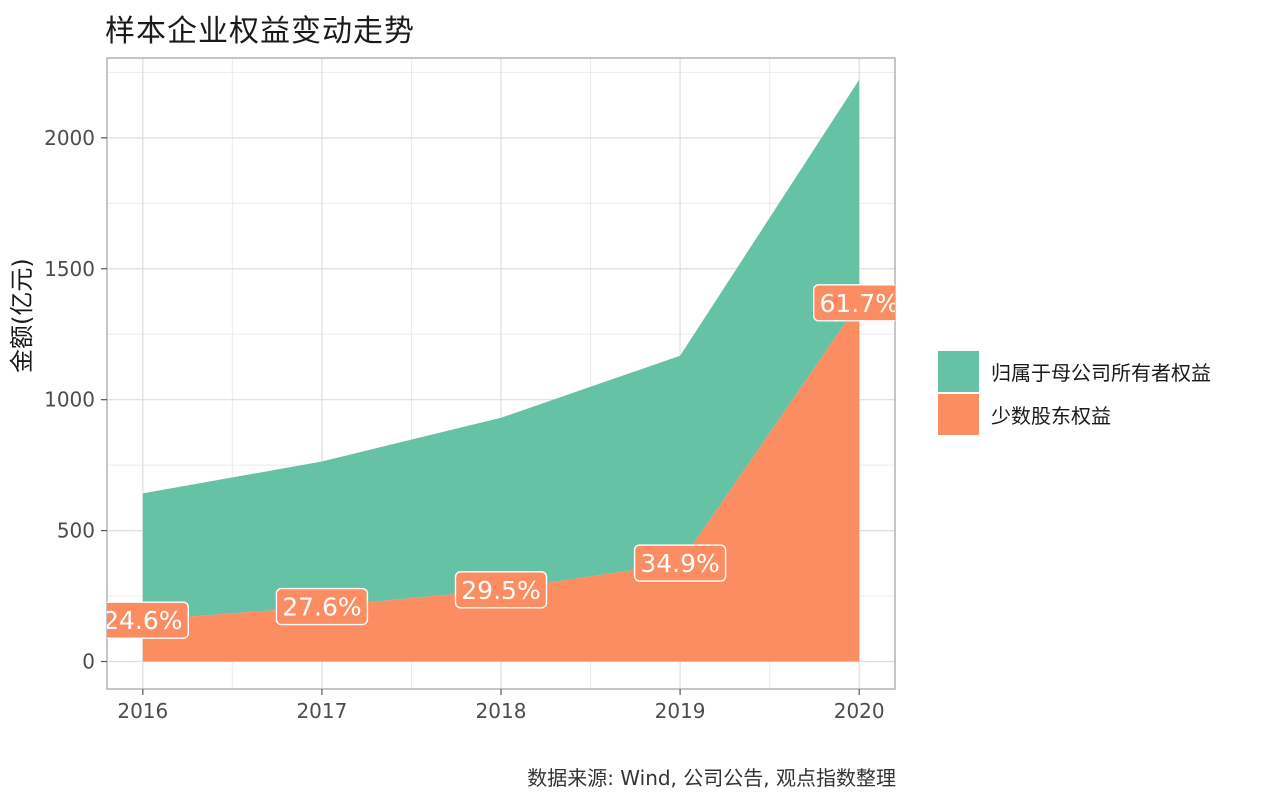  What do you see at coordinates (1101, 373) in the screenshot?
I see `legend-label-parent-equity: 归属于母公司所有者权益` at bounding box center [1101, 373].